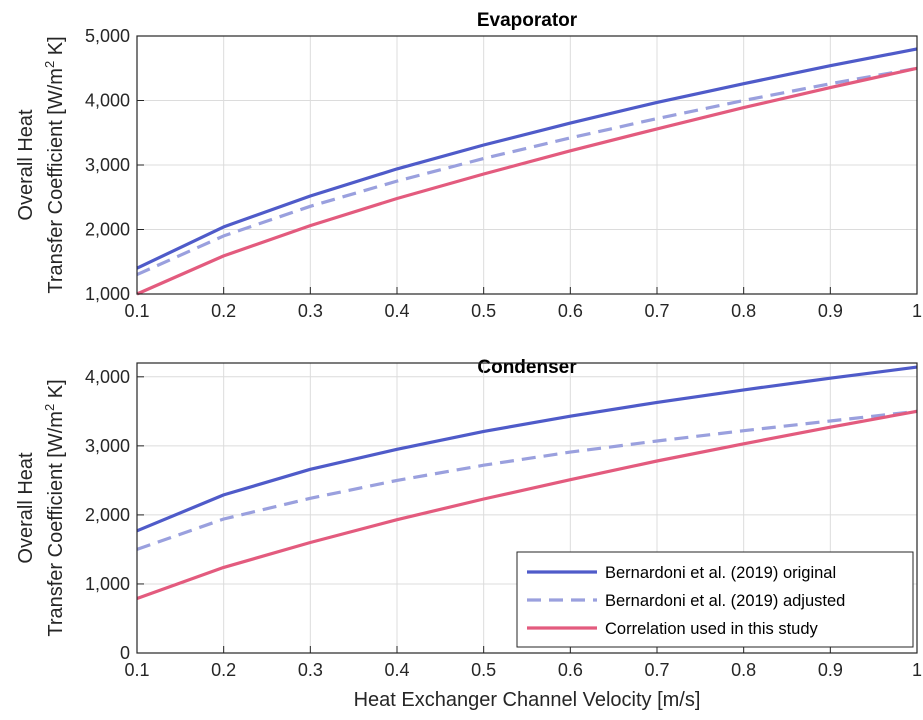  Describe the element at coordinates (743, 311) in the screenshot. I see `evaporator-x-tick-label: 0.8` at that location.